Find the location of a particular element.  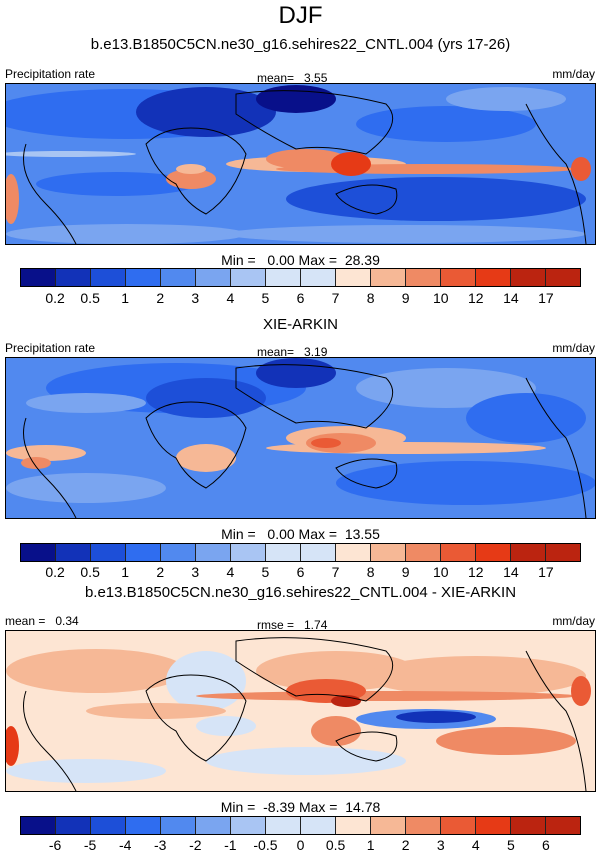

colorbar-1-tick: 9 is located at coordinates (405, 298).